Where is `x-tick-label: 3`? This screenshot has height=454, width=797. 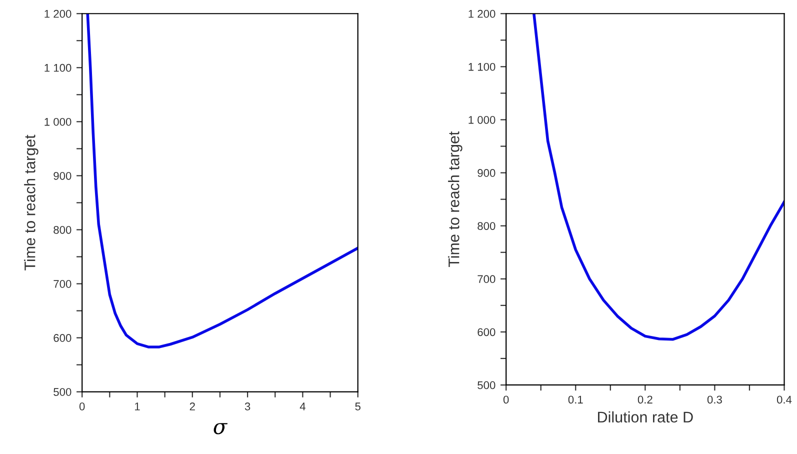 x-tick-label: 3 is located at coordinates (247, 406).